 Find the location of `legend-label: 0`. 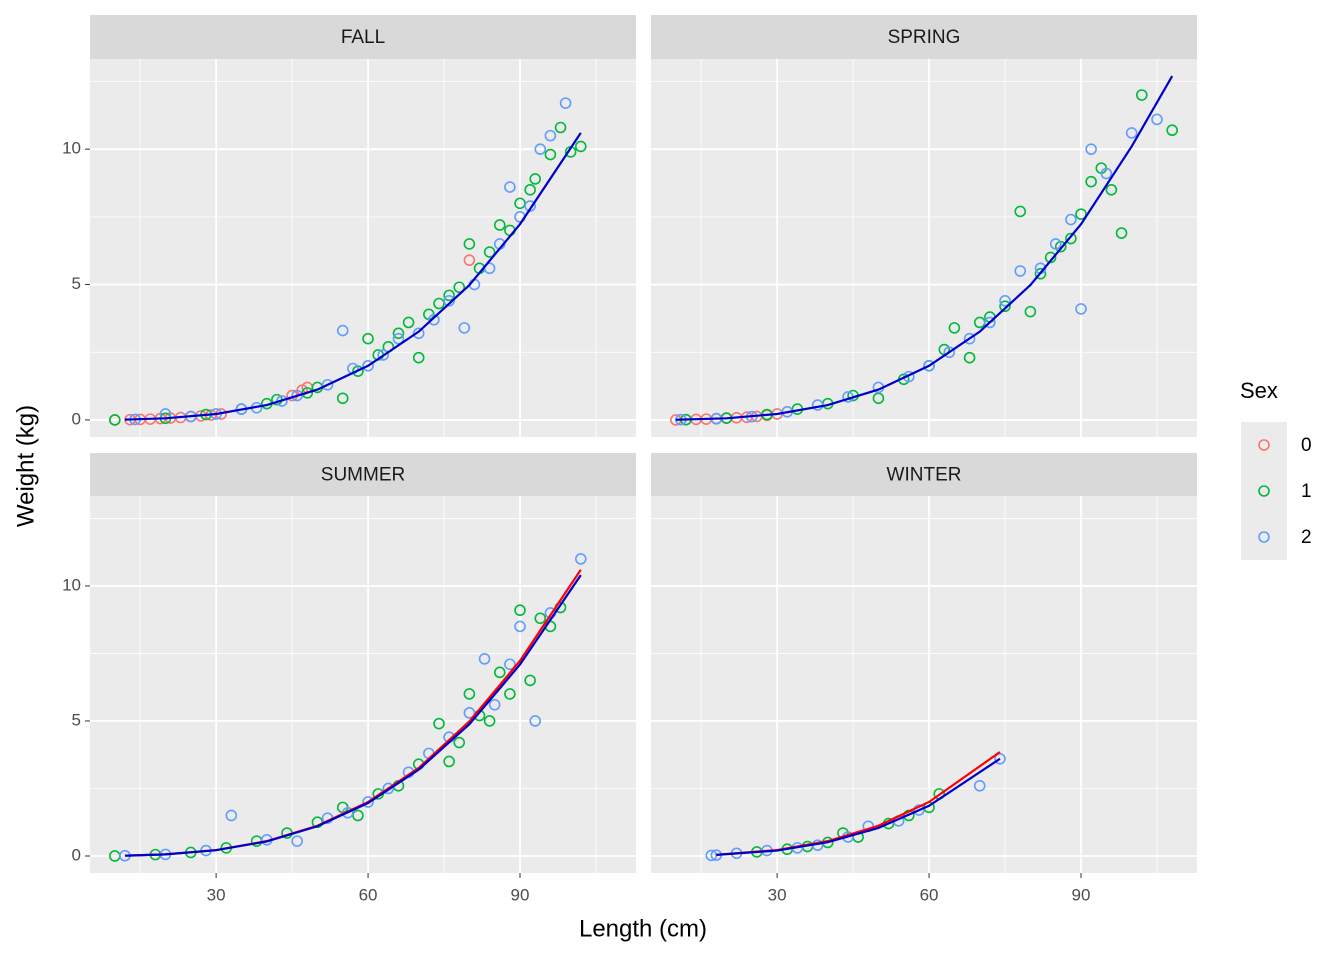

legend-label: 0 is located at coordinates (1306, 445).